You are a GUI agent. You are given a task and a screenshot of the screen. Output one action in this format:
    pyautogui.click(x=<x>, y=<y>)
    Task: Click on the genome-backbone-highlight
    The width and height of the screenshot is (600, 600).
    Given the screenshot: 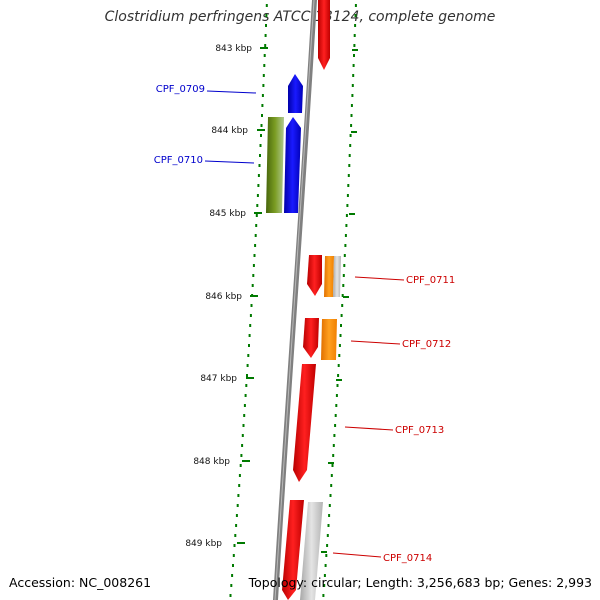 What is the action you would take?
    pyautogui.click(x=294, y=300)
    